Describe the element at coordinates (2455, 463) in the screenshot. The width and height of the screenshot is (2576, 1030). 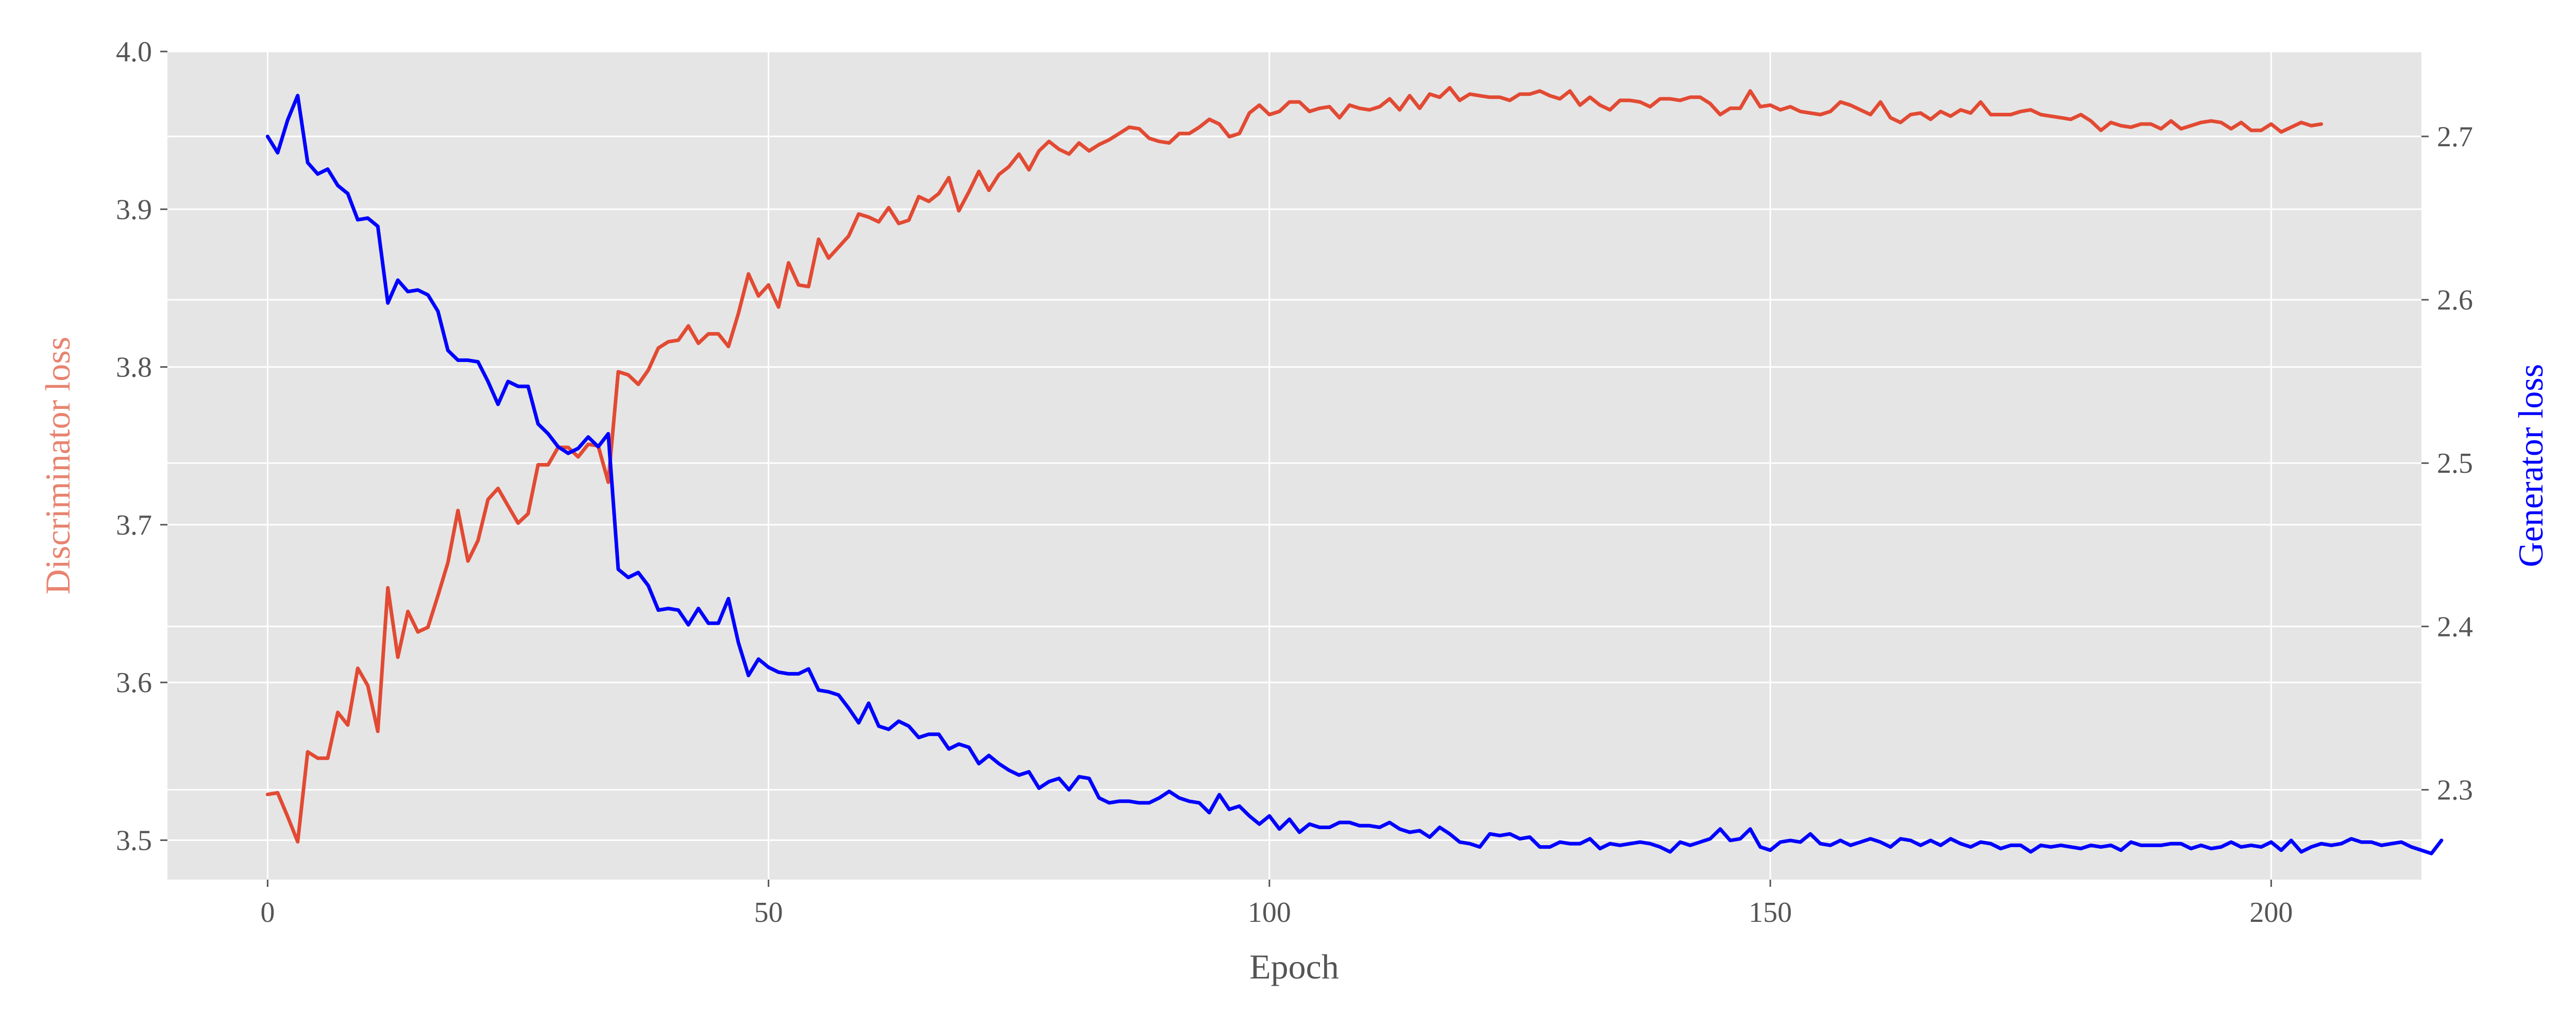
I see `y-right-tick-label: 2.5` at that location.